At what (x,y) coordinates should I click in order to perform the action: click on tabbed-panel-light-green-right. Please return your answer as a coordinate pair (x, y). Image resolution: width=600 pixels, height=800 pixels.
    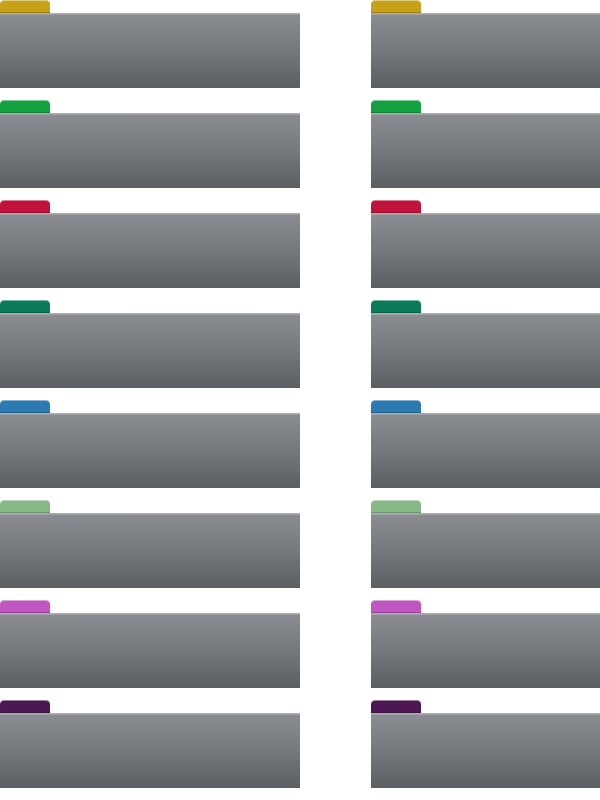
    Looking at the image, I should click on (485, 544).